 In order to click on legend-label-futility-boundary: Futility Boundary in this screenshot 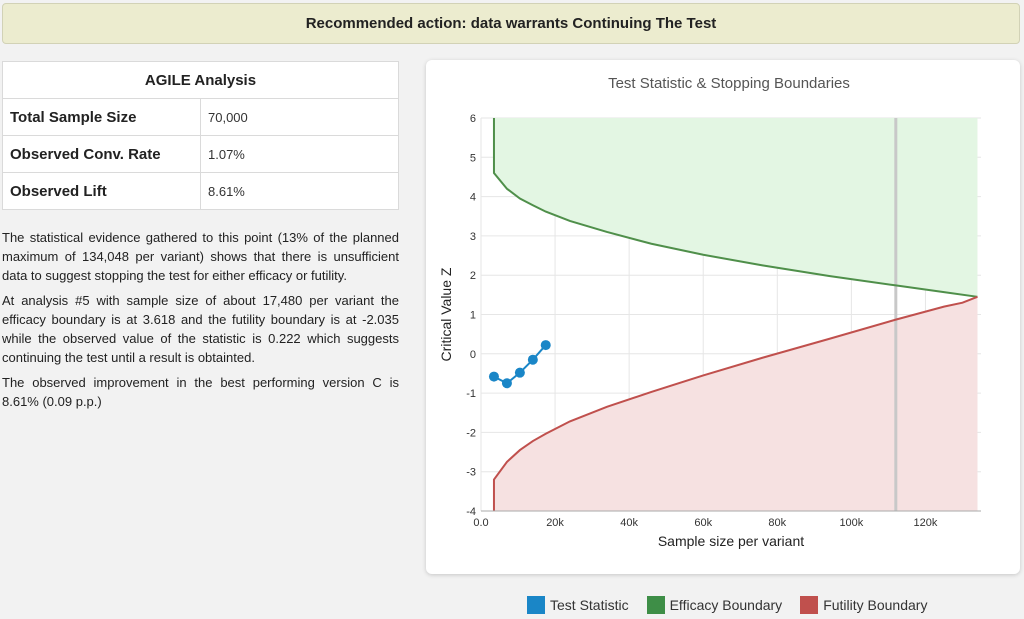, I will do `click(875, 605)`.